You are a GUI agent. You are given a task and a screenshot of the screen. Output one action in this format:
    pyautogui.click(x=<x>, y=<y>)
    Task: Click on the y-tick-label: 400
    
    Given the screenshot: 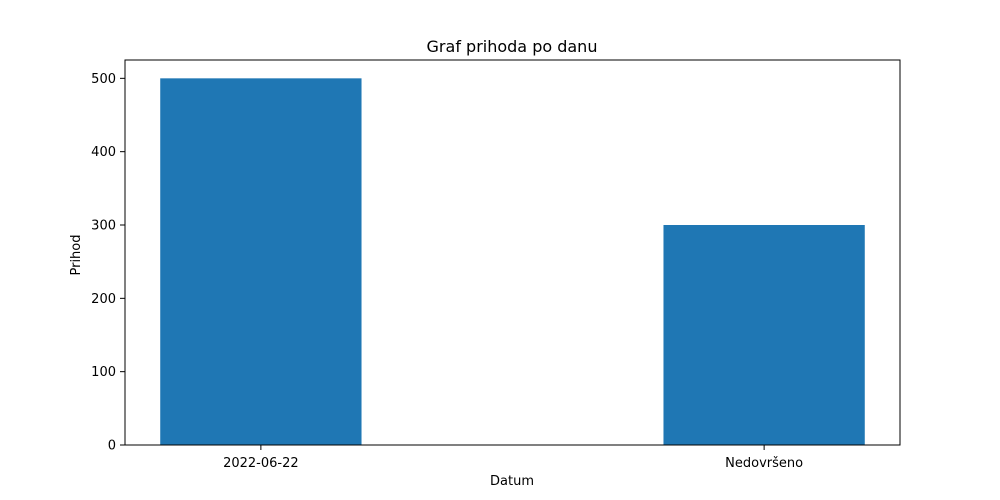 What is the action you would take?
    pyautogui.click(x=103, y=152)
    